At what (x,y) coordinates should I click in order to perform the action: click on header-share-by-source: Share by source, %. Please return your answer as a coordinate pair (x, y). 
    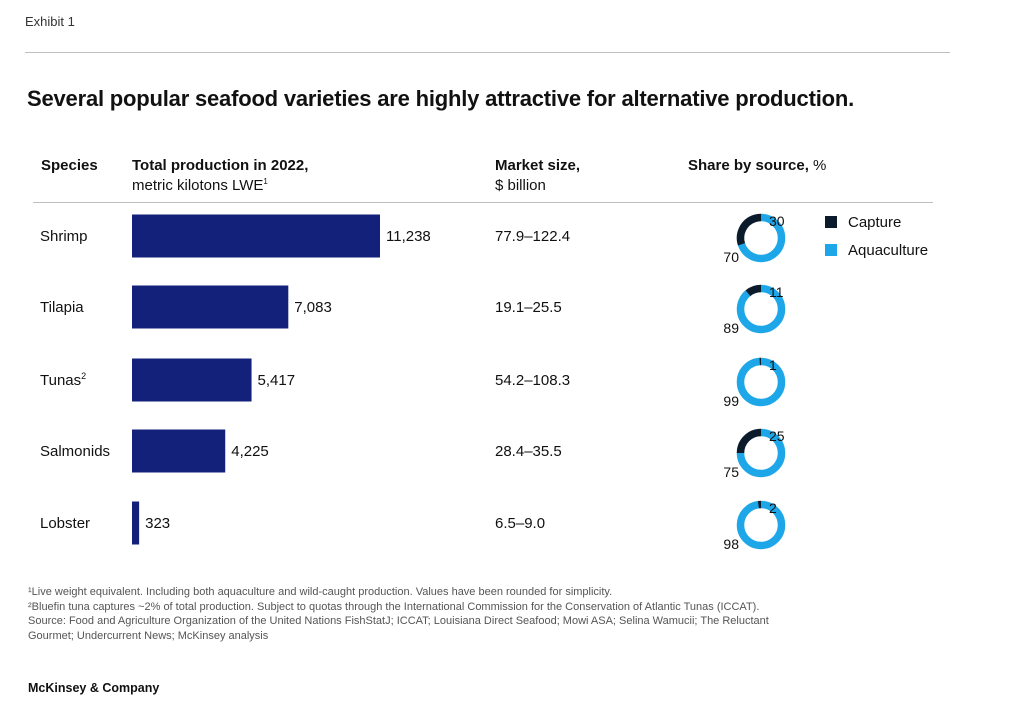
    Looking at the image, I should click on (757, 166).